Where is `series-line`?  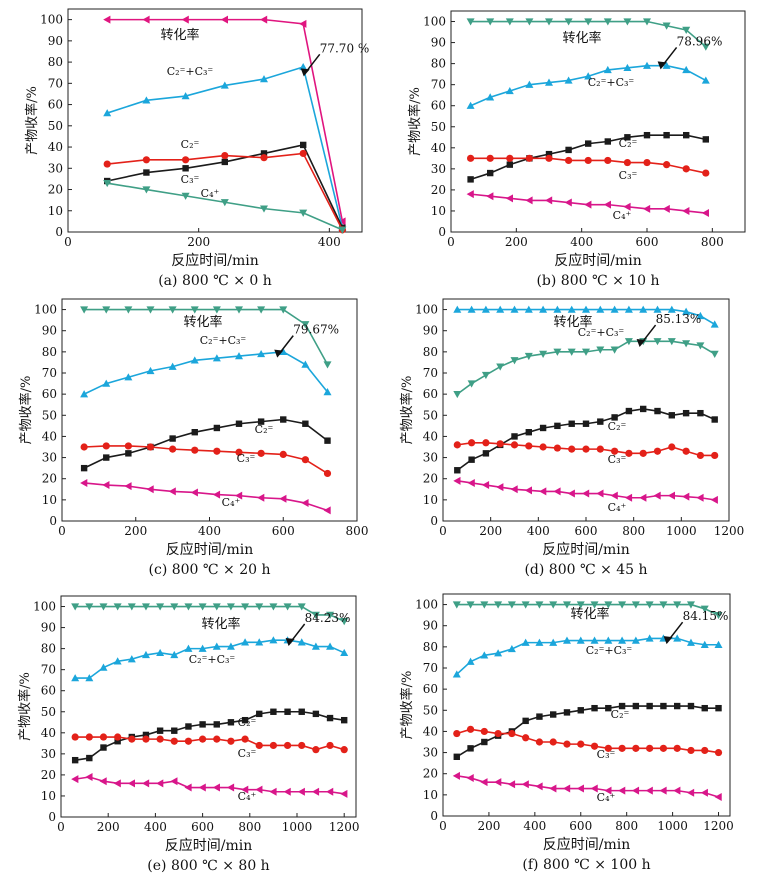
series-line is located at coordinates (587, 609).